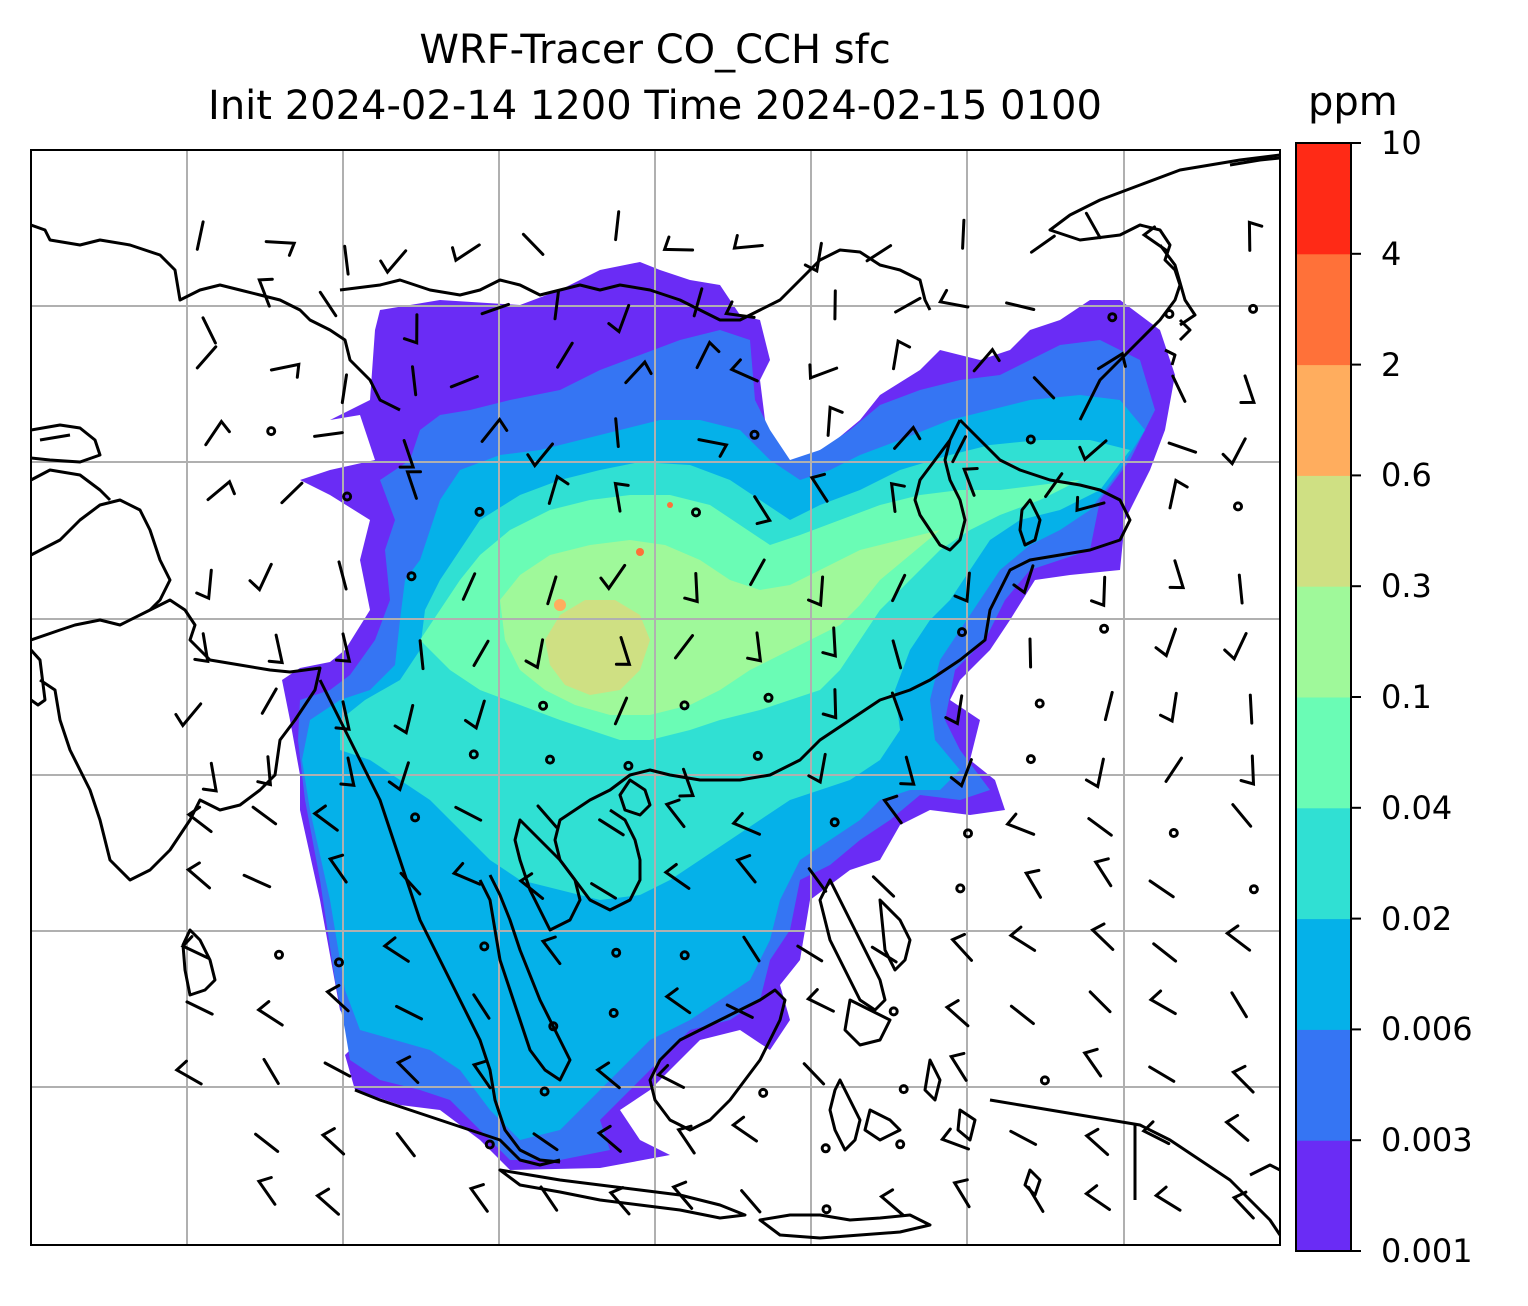 This screenshot has height=1306, width=1528. Describe the element at coordinates (1323, 697) in the screenshot. I see `colorbar` at that location.